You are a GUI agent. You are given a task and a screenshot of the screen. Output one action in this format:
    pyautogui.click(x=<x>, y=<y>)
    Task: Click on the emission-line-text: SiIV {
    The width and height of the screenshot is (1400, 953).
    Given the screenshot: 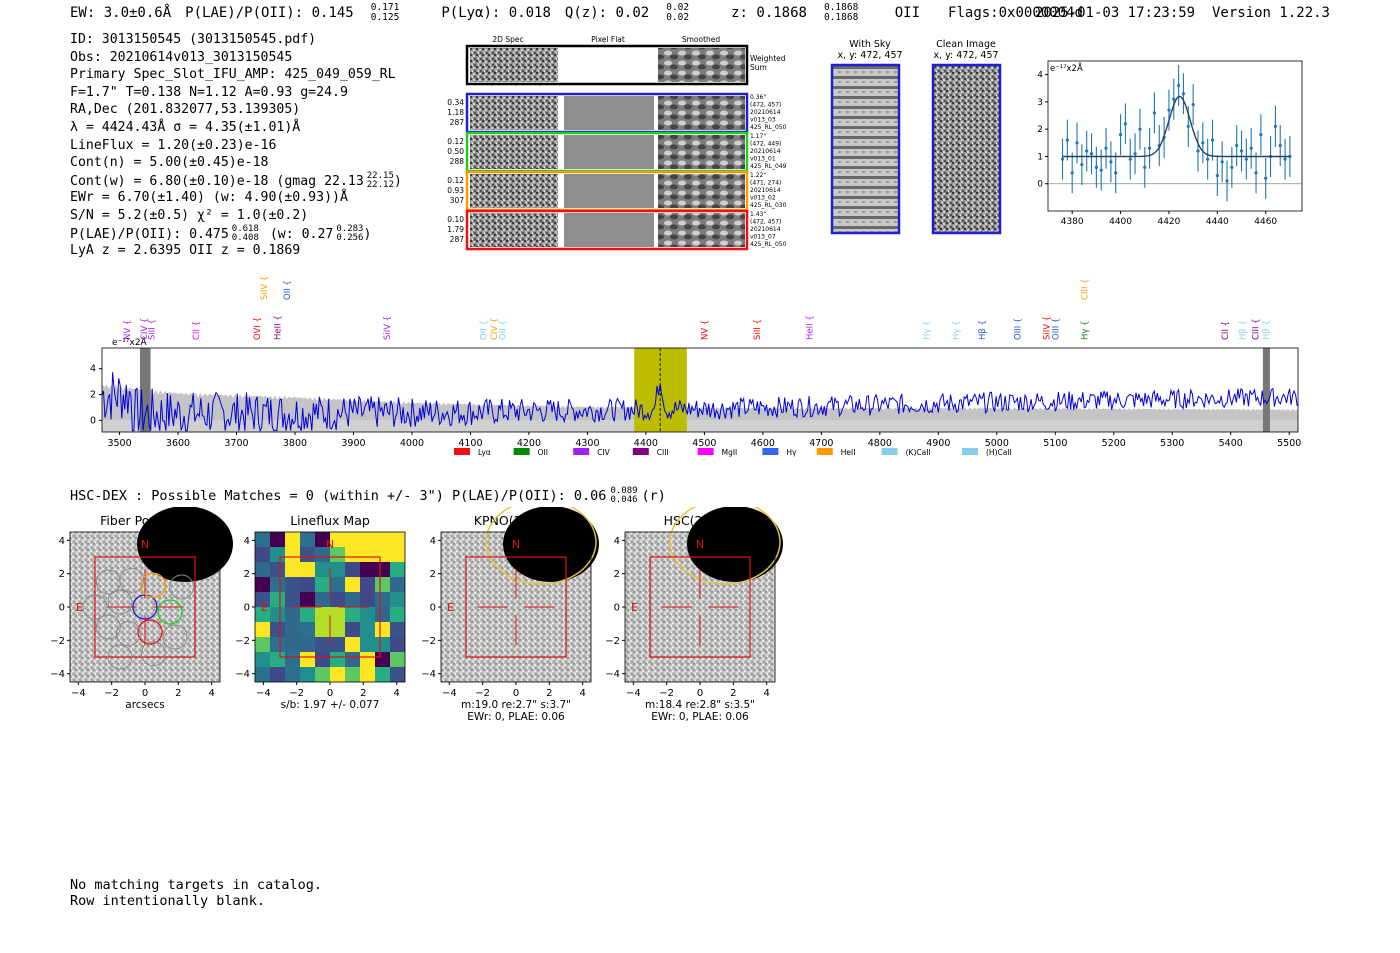 What is the action you would take?
    pyautogui.click(x=265, y=288)
    